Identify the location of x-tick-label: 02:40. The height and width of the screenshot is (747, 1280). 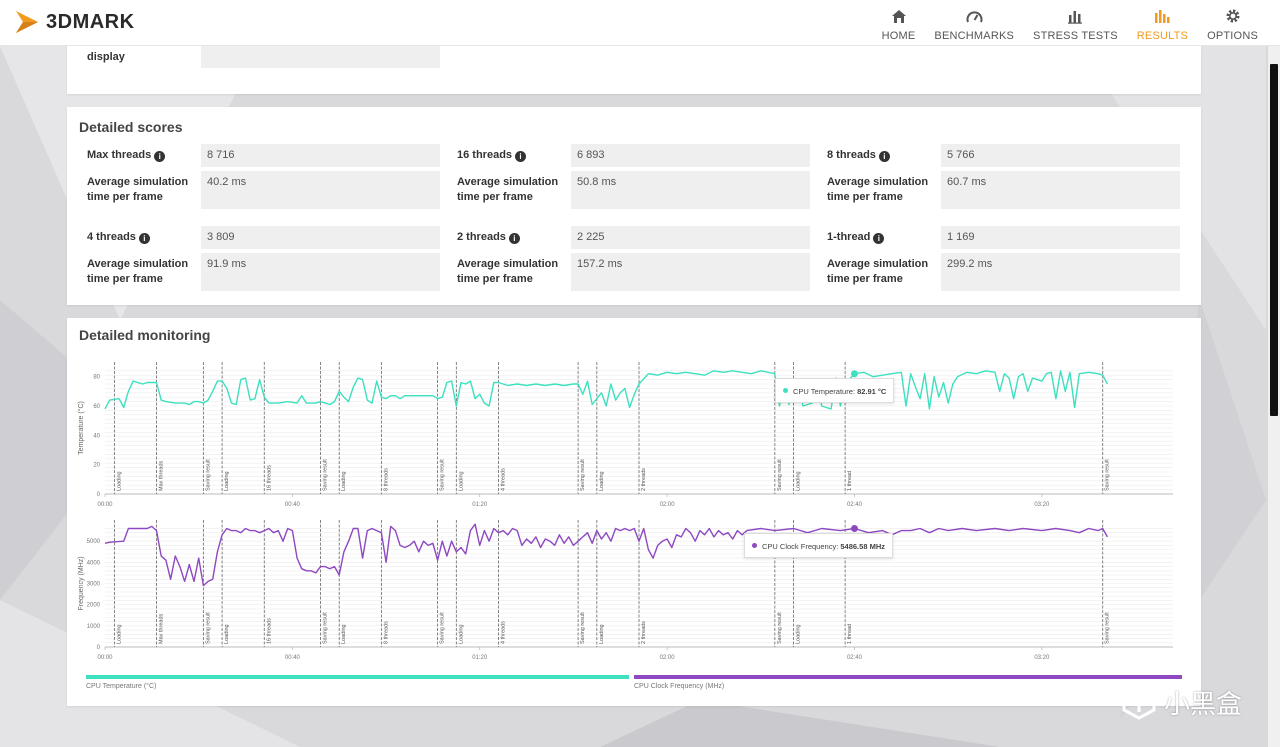
(855, 505).